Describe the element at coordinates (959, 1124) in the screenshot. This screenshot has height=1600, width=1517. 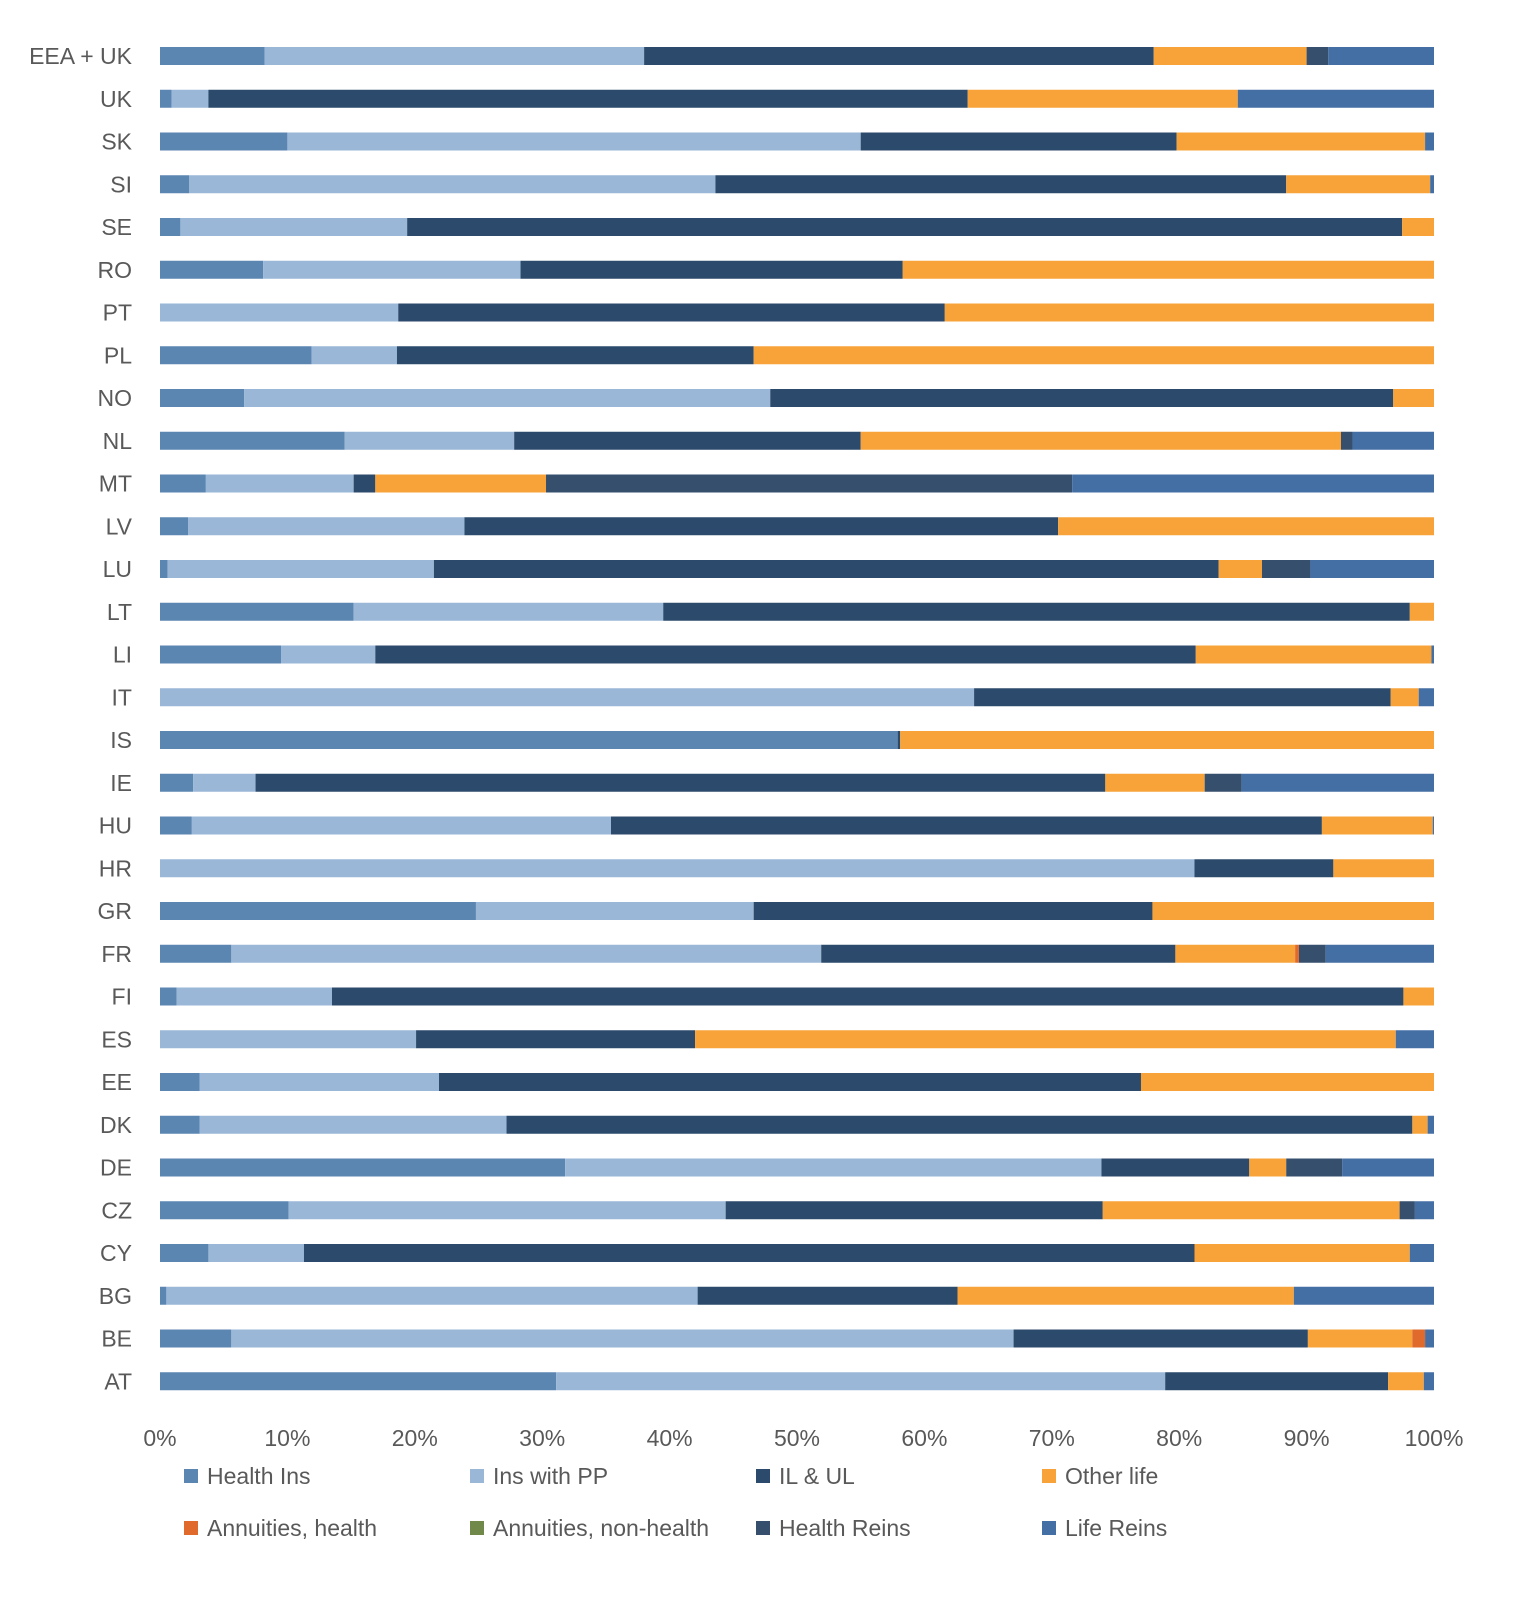
I see `bar-dk-il-ul` at that location.